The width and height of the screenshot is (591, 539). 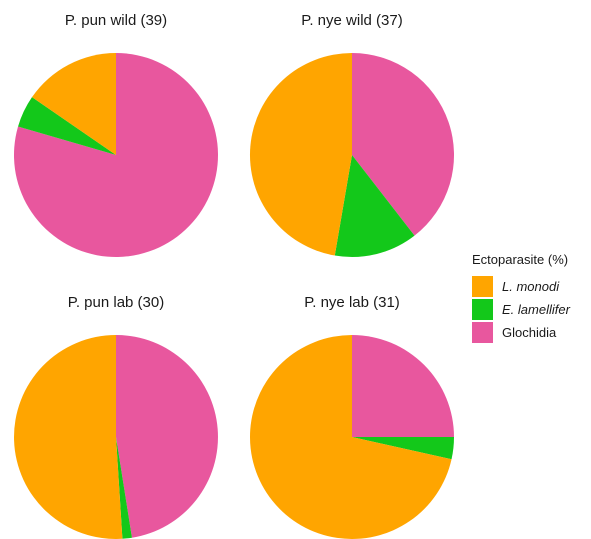 What do you see at coordinates (352, 302) in the screenshot?
I see `pie-title: P. nye lab (31)` at bounding box center [352, 302].